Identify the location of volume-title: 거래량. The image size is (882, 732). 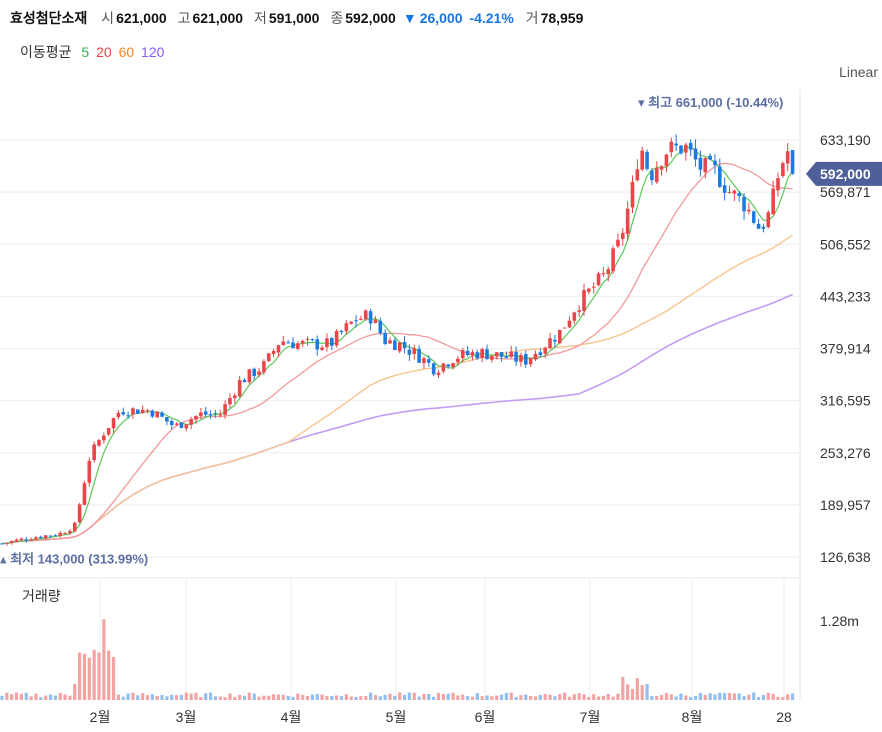
(41, 596).